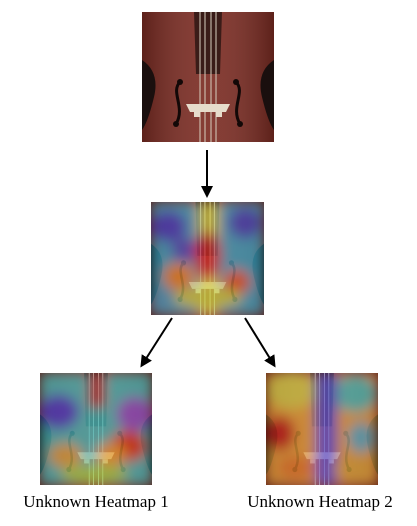  I want to click on arrow-right, so click(260, 342).